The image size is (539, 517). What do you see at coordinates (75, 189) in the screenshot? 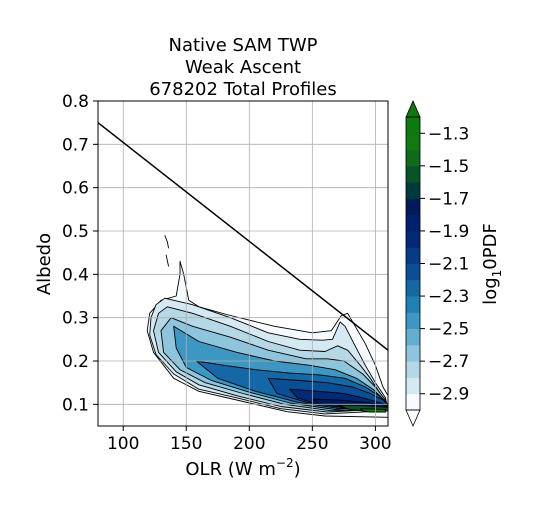
I see `y-tick-label: 0.6` at bounding box center [75, 189].